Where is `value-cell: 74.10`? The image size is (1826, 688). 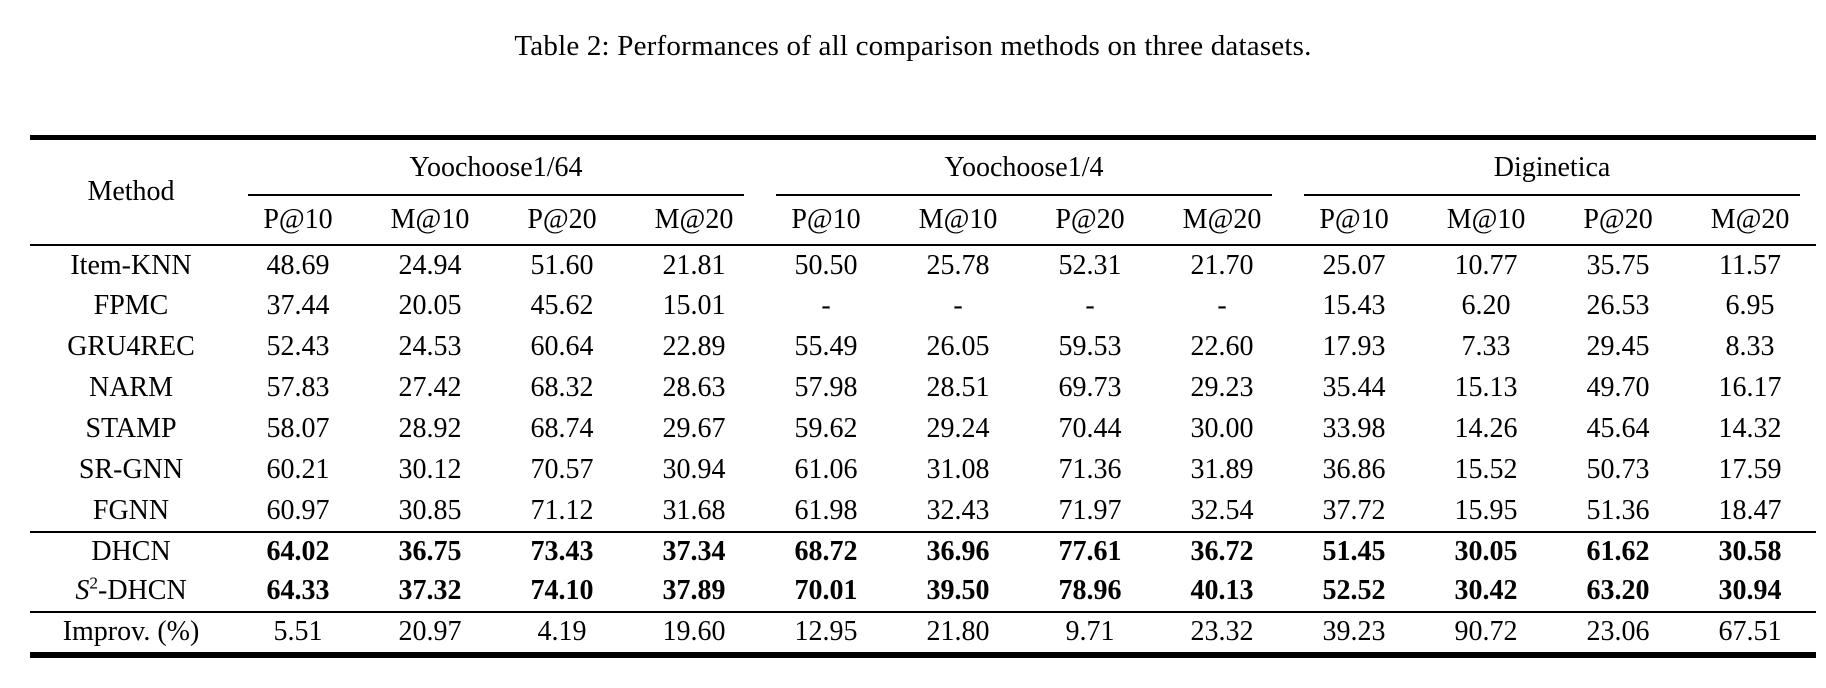
value-cell: 74.10 is located at coordinates (562, 590).